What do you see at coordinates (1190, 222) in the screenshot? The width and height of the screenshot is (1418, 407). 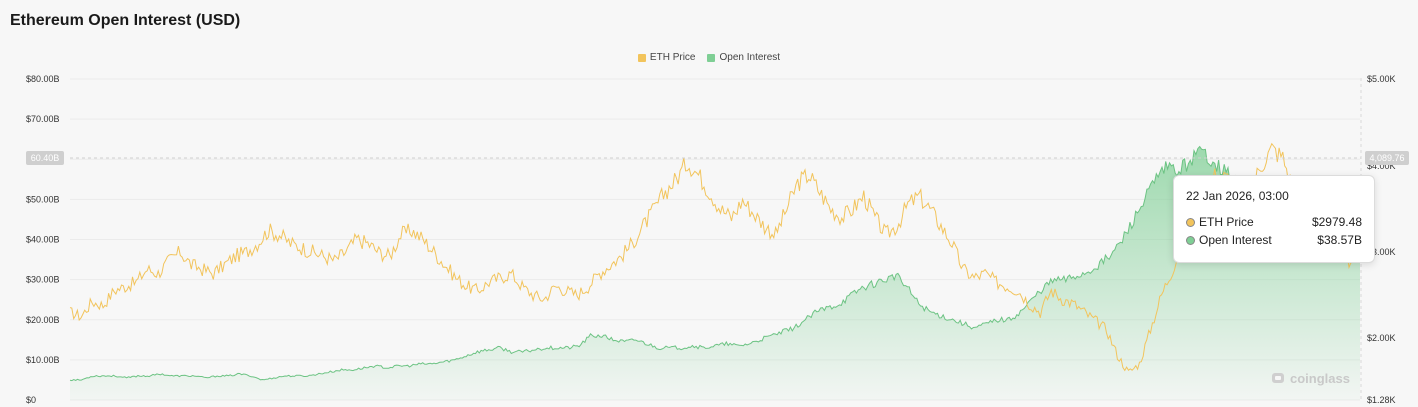 I see `tooltip-dot-eth-price` at bounding box center [1190, 222].